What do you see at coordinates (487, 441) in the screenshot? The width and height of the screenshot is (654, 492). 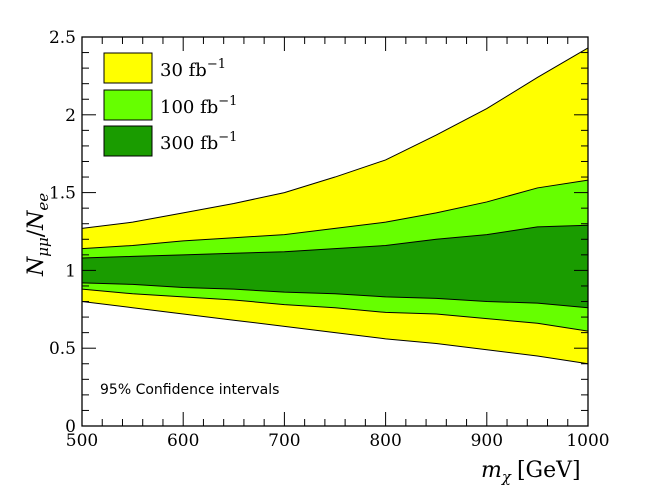 I see `x-tick-label: 900` at bounding box center [487, 441].